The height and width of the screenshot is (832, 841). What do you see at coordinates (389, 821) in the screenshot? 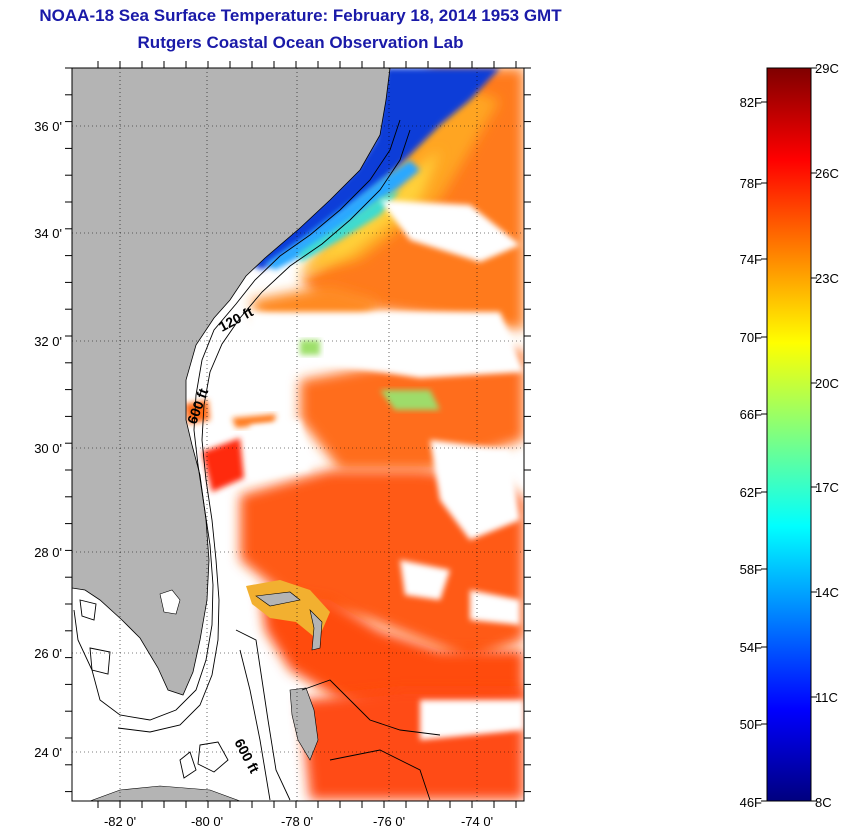
I see `lon-label-76: -76 0'` at bounding box center [389, 821].